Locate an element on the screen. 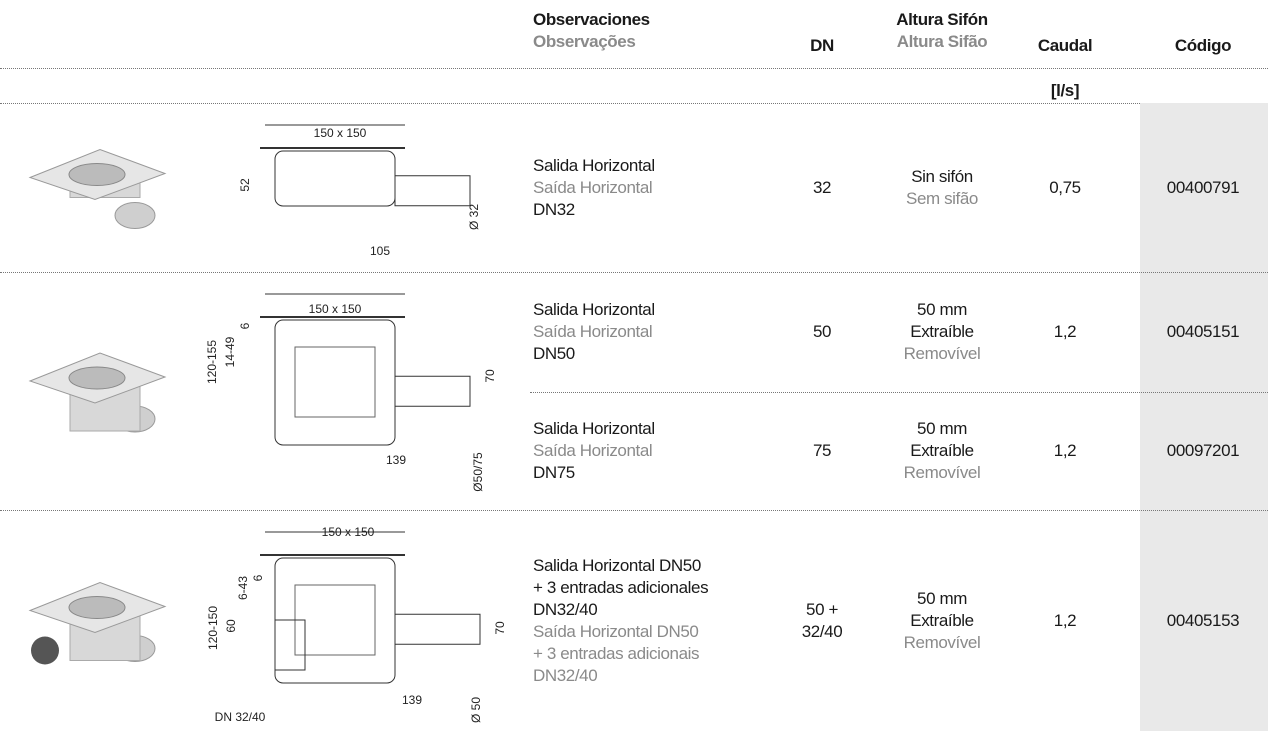 This screenshot has height=731, width=1268. cell-text: DN32 is located at coordinates (554, 209).